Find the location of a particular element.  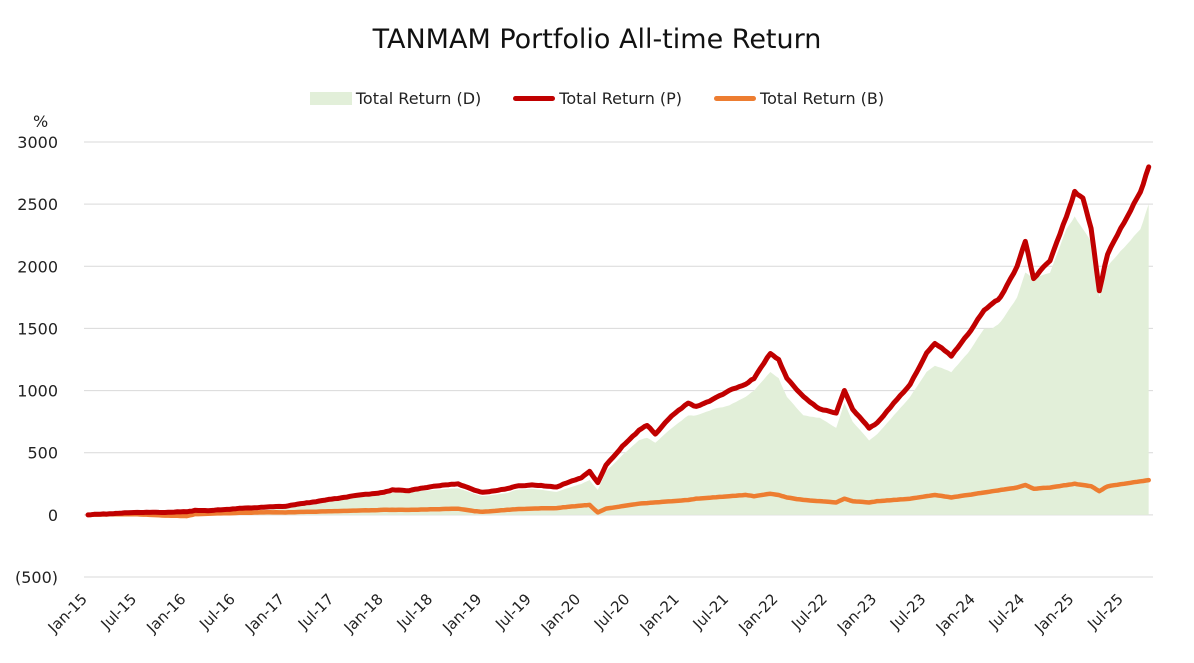

y-tick-label: 1500 is located at coordinates (37, 328).